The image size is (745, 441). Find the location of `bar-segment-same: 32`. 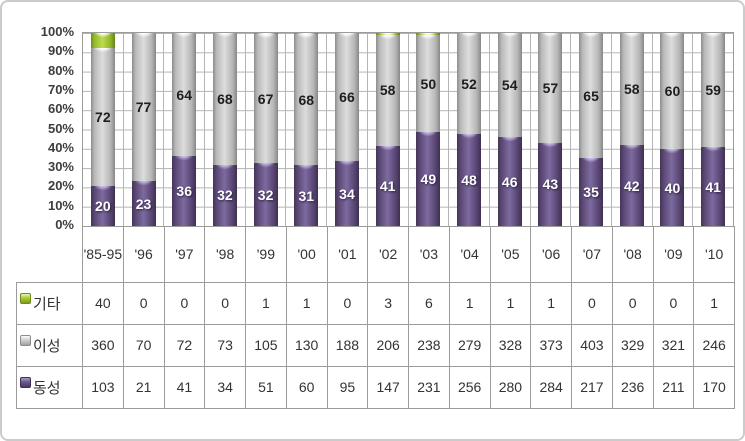

bar-segment-same: 32 is located at coordinates (265, 194).